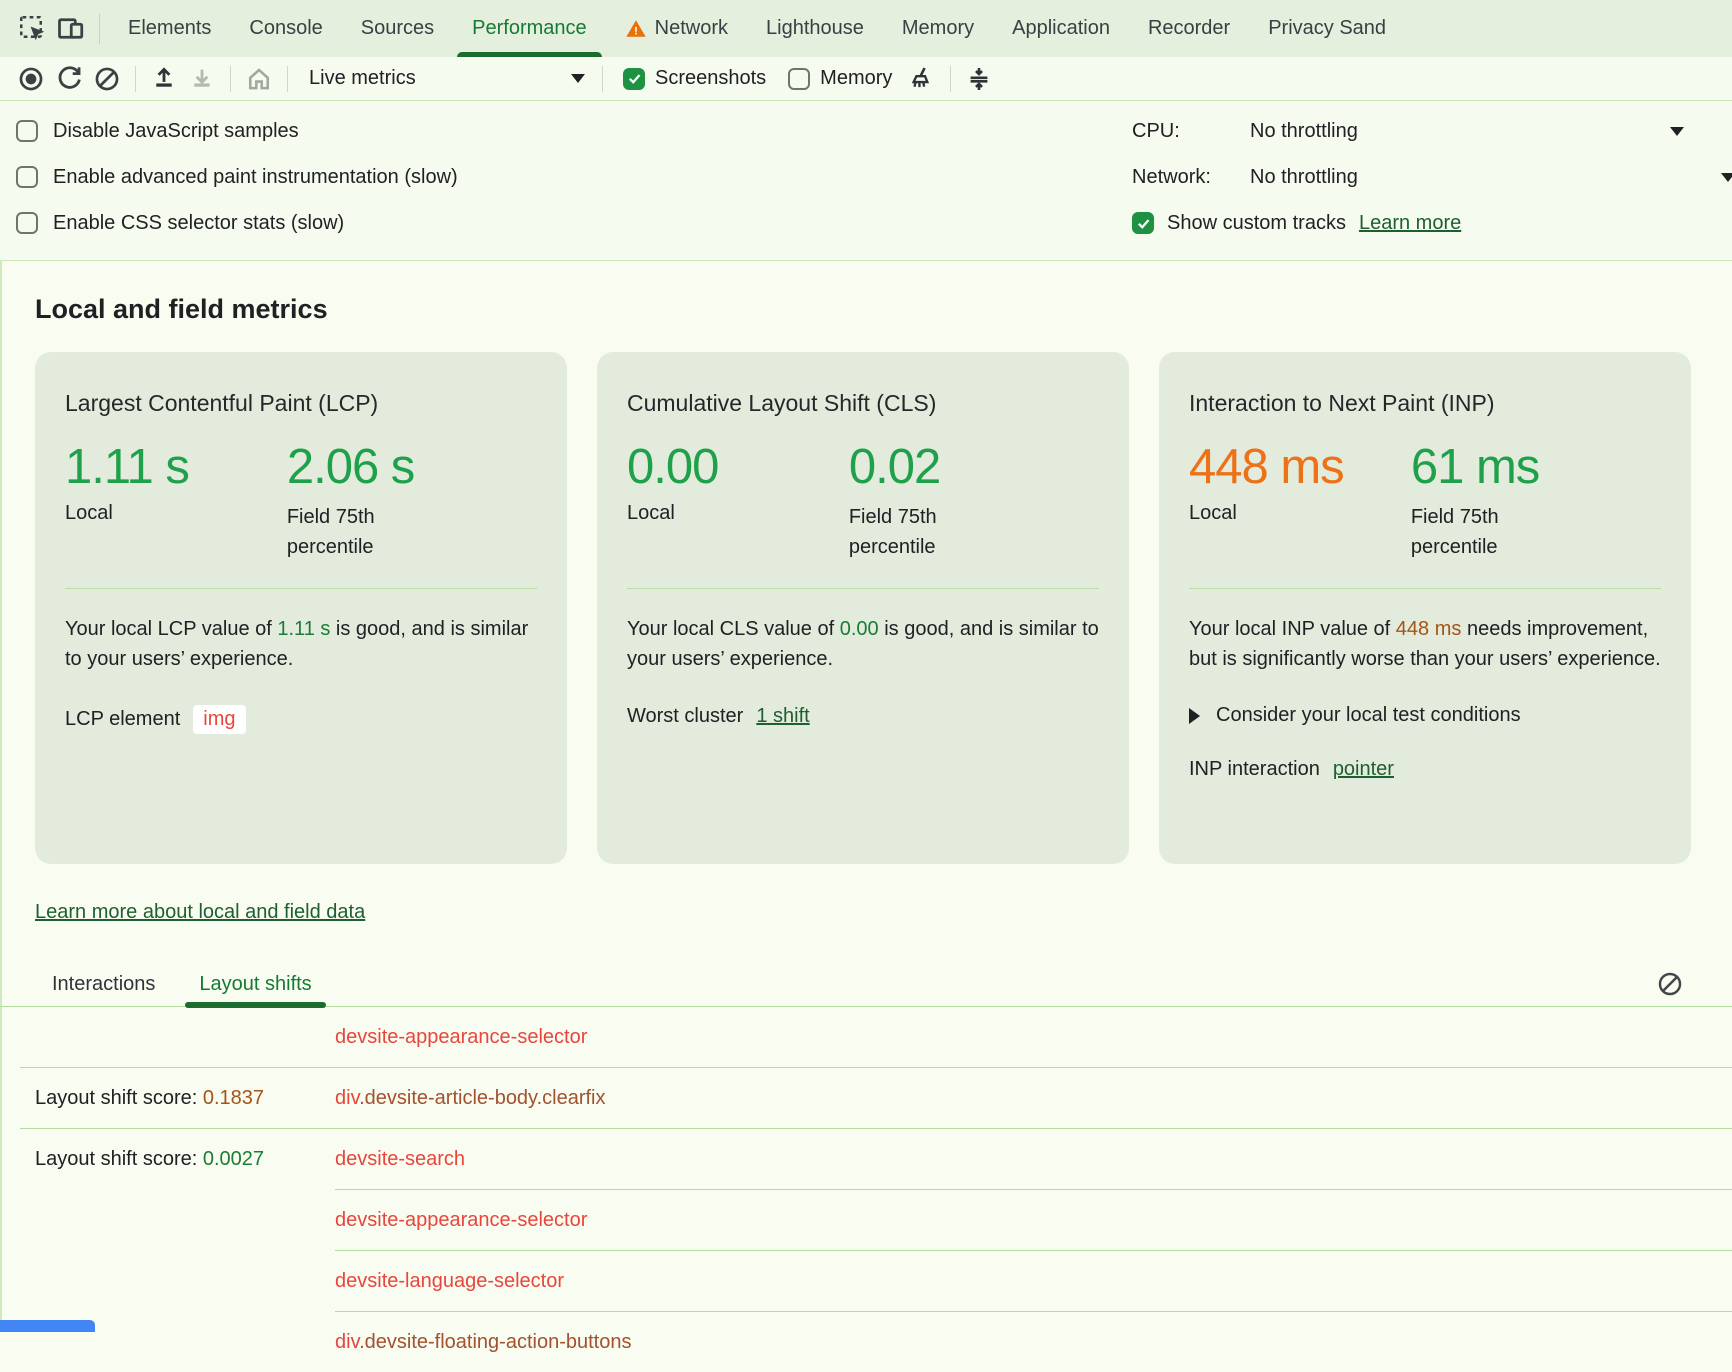  I want to click on tab-lighthouse: Lighthouse, so click(815, 28).